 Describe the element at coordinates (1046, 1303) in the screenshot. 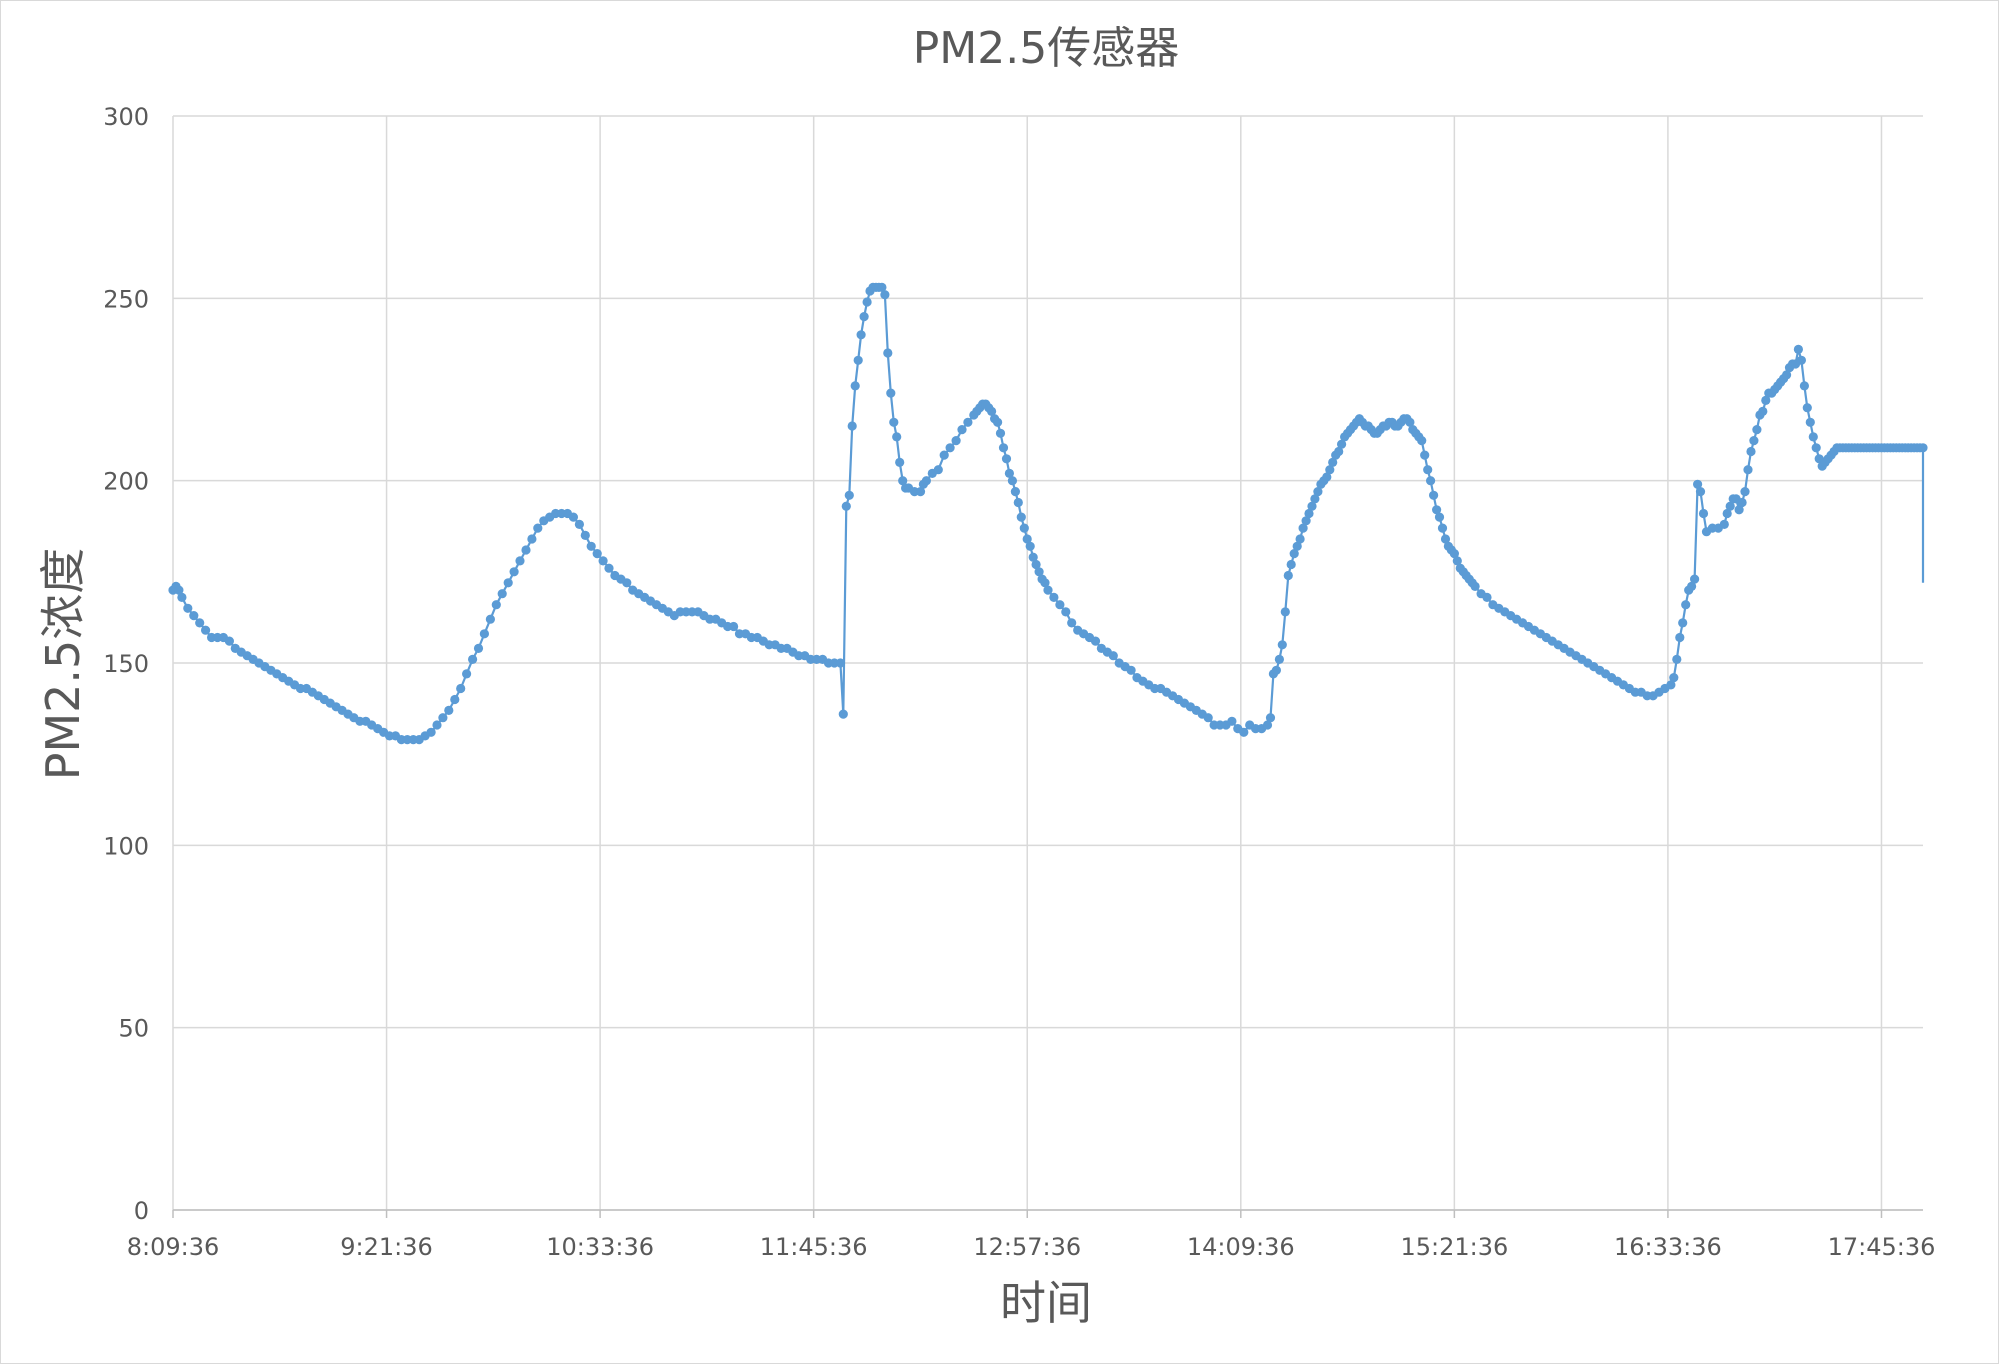

I see `x-axis-title: 时间` at that location.